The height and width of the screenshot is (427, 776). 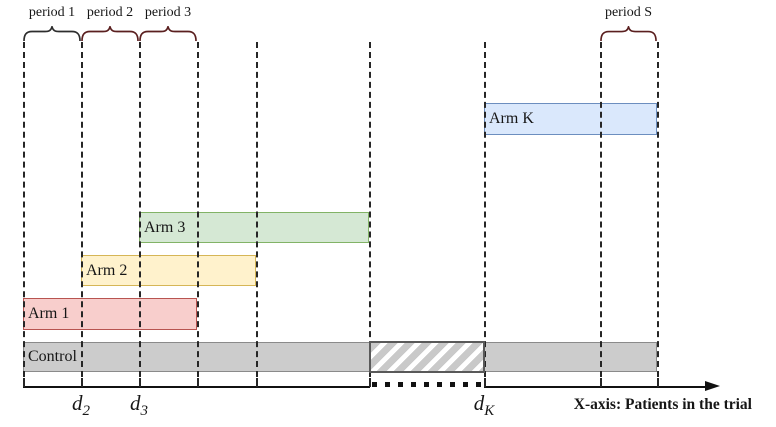 I want to click on period-s-brace-icon, so click(x=628, y=33).